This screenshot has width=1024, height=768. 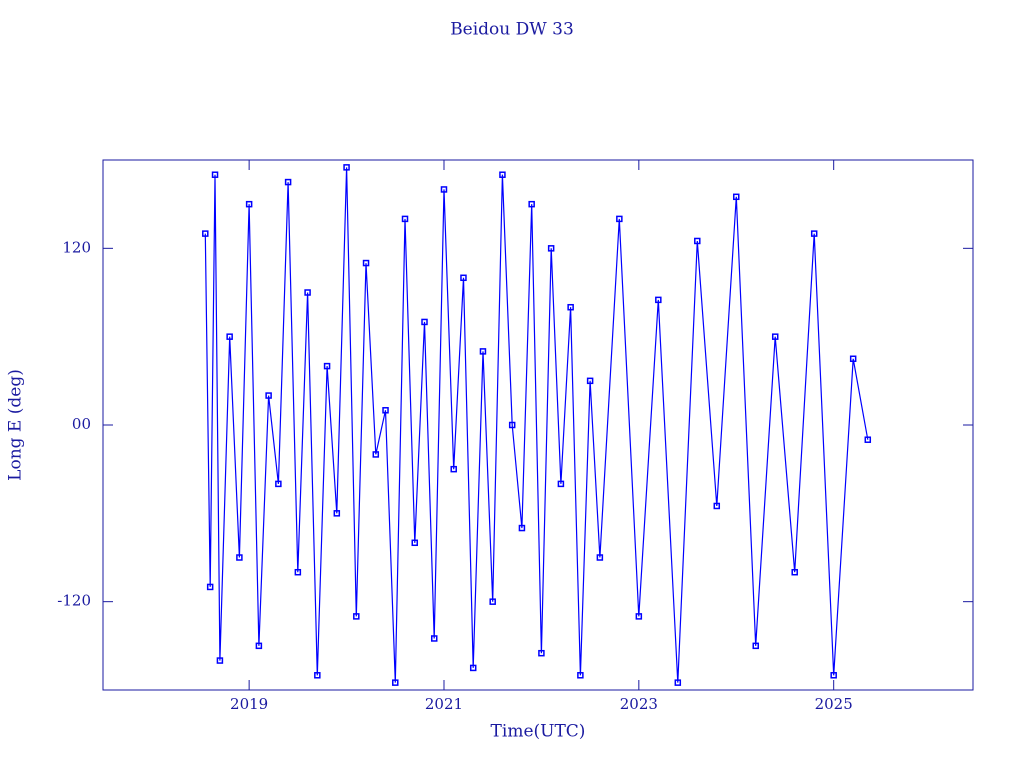 I want to click on x-tick-label: 2019, so click(x=249, y=704).